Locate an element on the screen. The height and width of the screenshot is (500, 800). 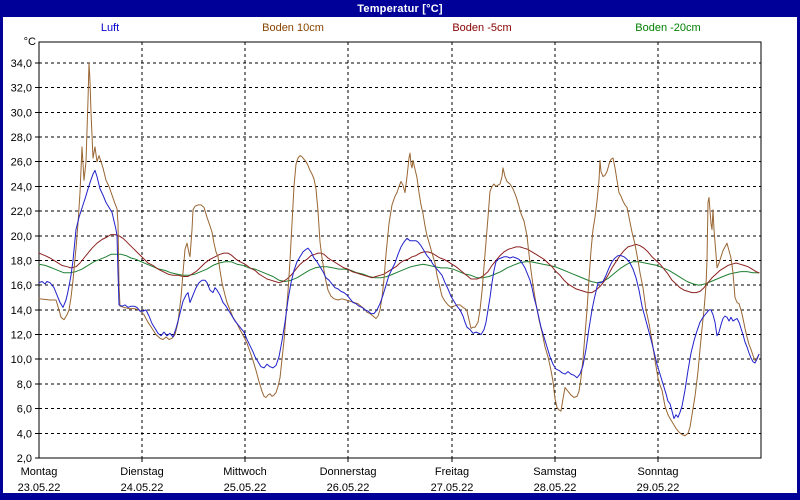
window-frame-right is located at coordinates (798, 250).